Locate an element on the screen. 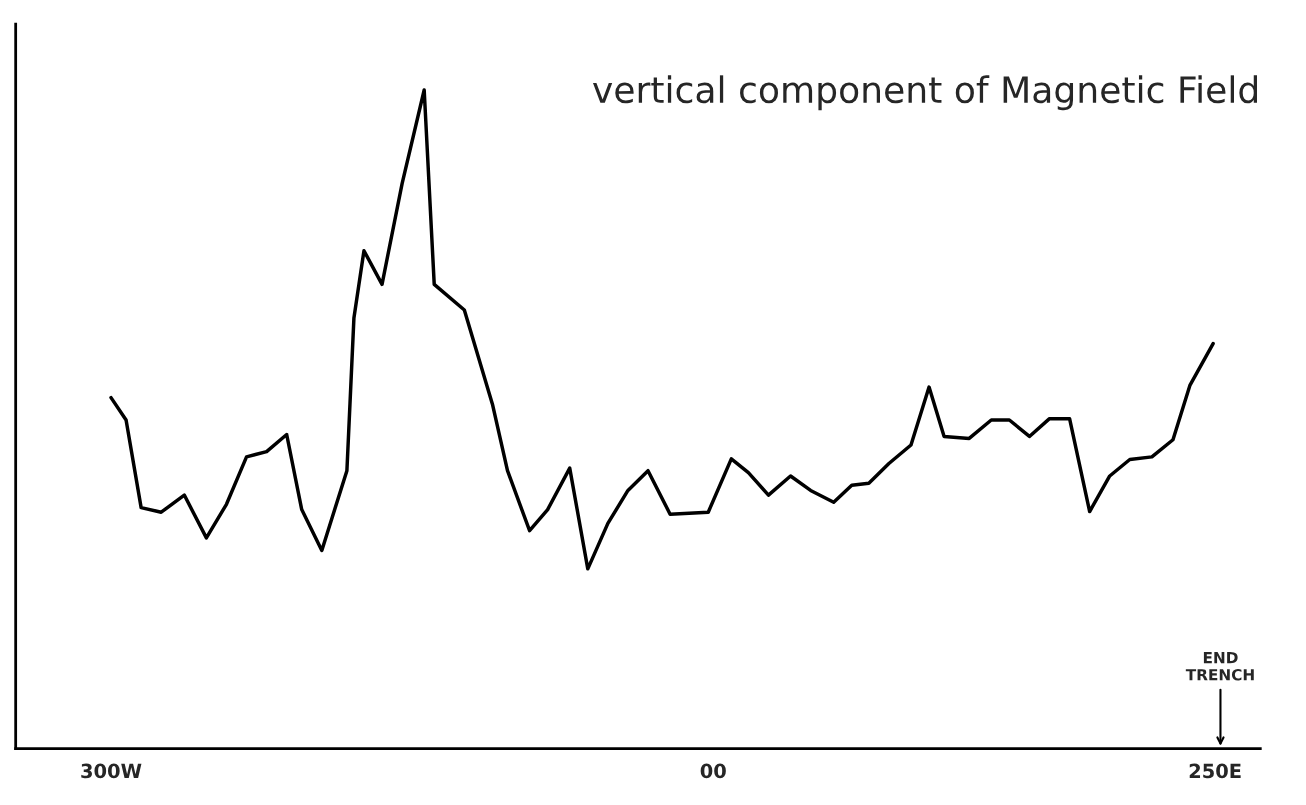  x-tick-label: 00 is located at coordinates (713, 771).